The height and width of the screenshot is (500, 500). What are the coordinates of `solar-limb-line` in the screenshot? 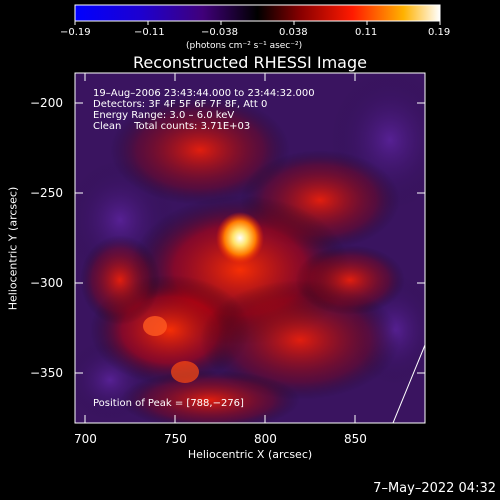 It's located at (409, 384).